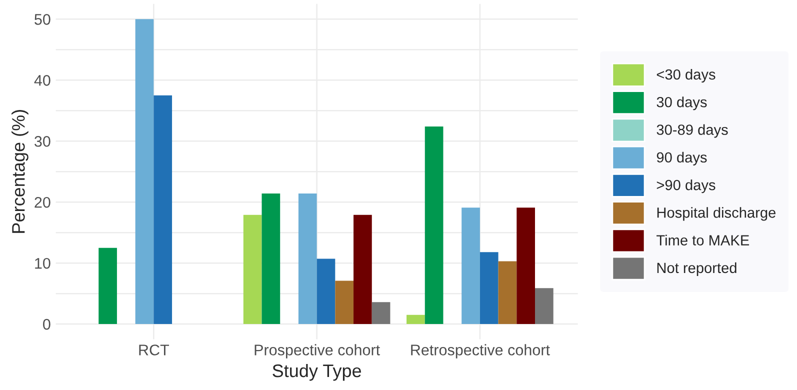  I want to click on legend-label: Hospital discharge, so click(716, 214).